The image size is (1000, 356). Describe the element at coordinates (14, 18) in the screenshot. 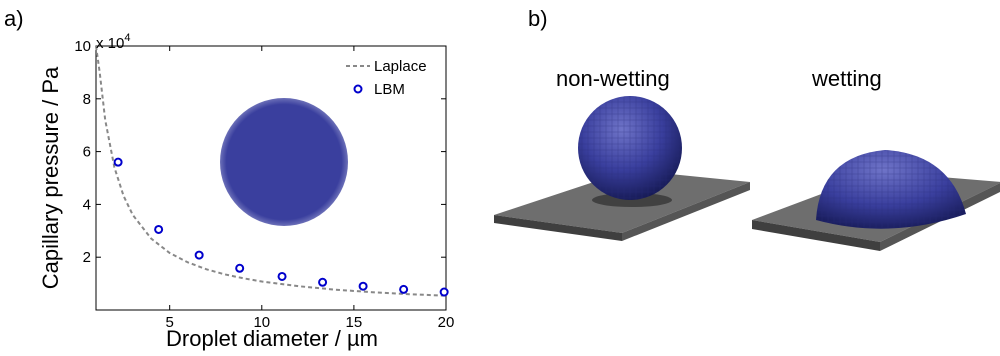

I see `panel-a-label: a)` at that location.